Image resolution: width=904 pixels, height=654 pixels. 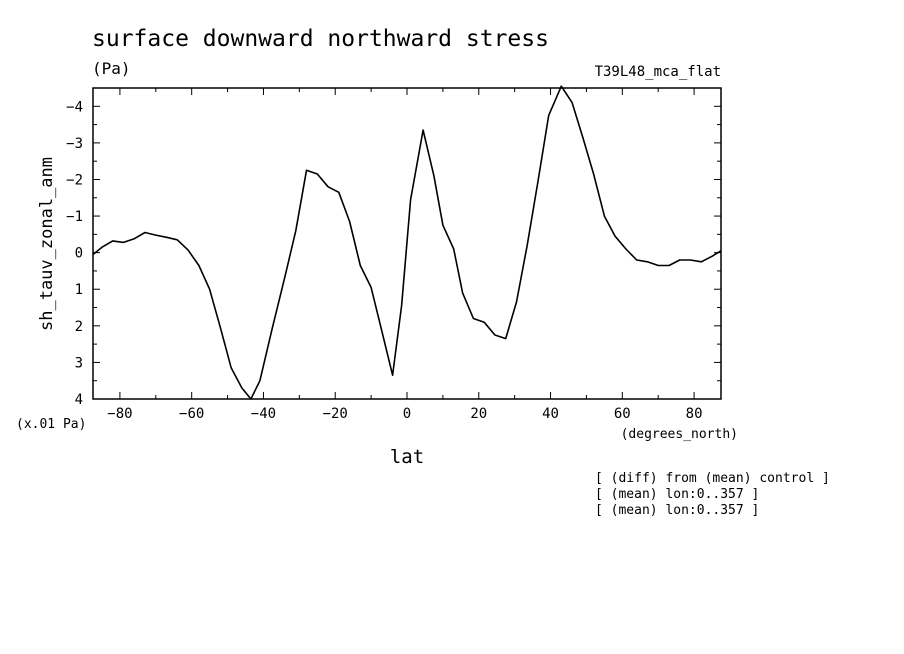 I want to click on y-tick-label: 2, so click(x=79, y=327).